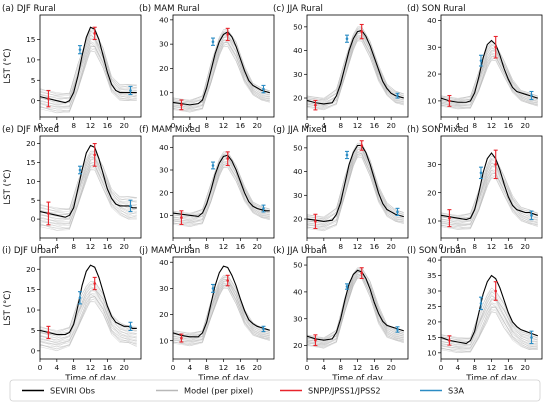 The height and width of the screenshot is (404, 550). What do you see at coordinates (491, 379) in the screenshot?
I see `x-axis-label: Time of day` at bounding box center [491, 379].